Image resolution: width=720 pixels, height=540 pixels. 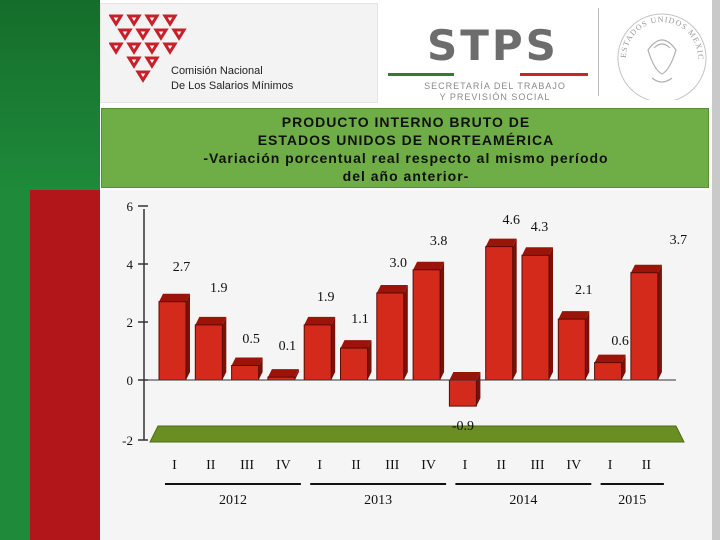 I want to click on x-year-label: 2015, so click(x=632, y=500).